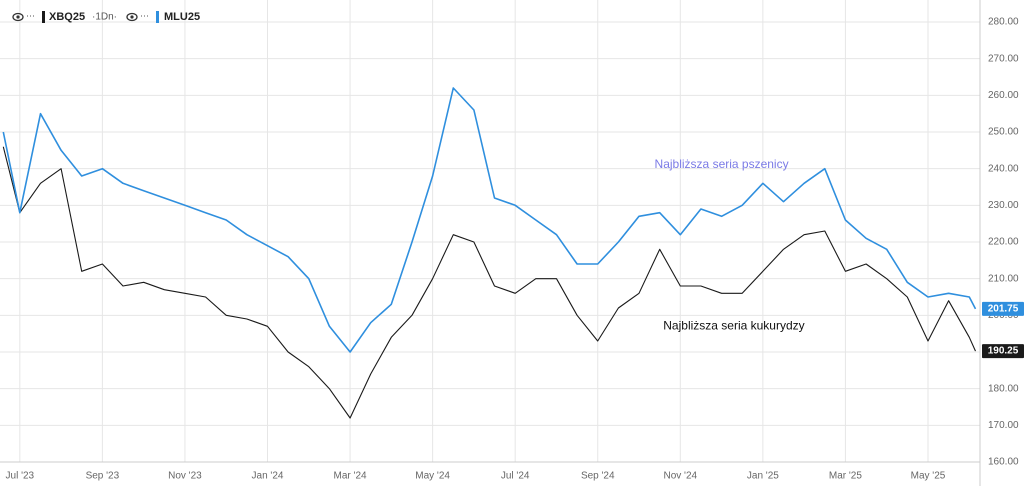 The width and height of the screenshot is (1024, 486). Describe the element at coordinates (1003, 242) in the screenshot. I see `y-tick-label: 220.00` at that location.